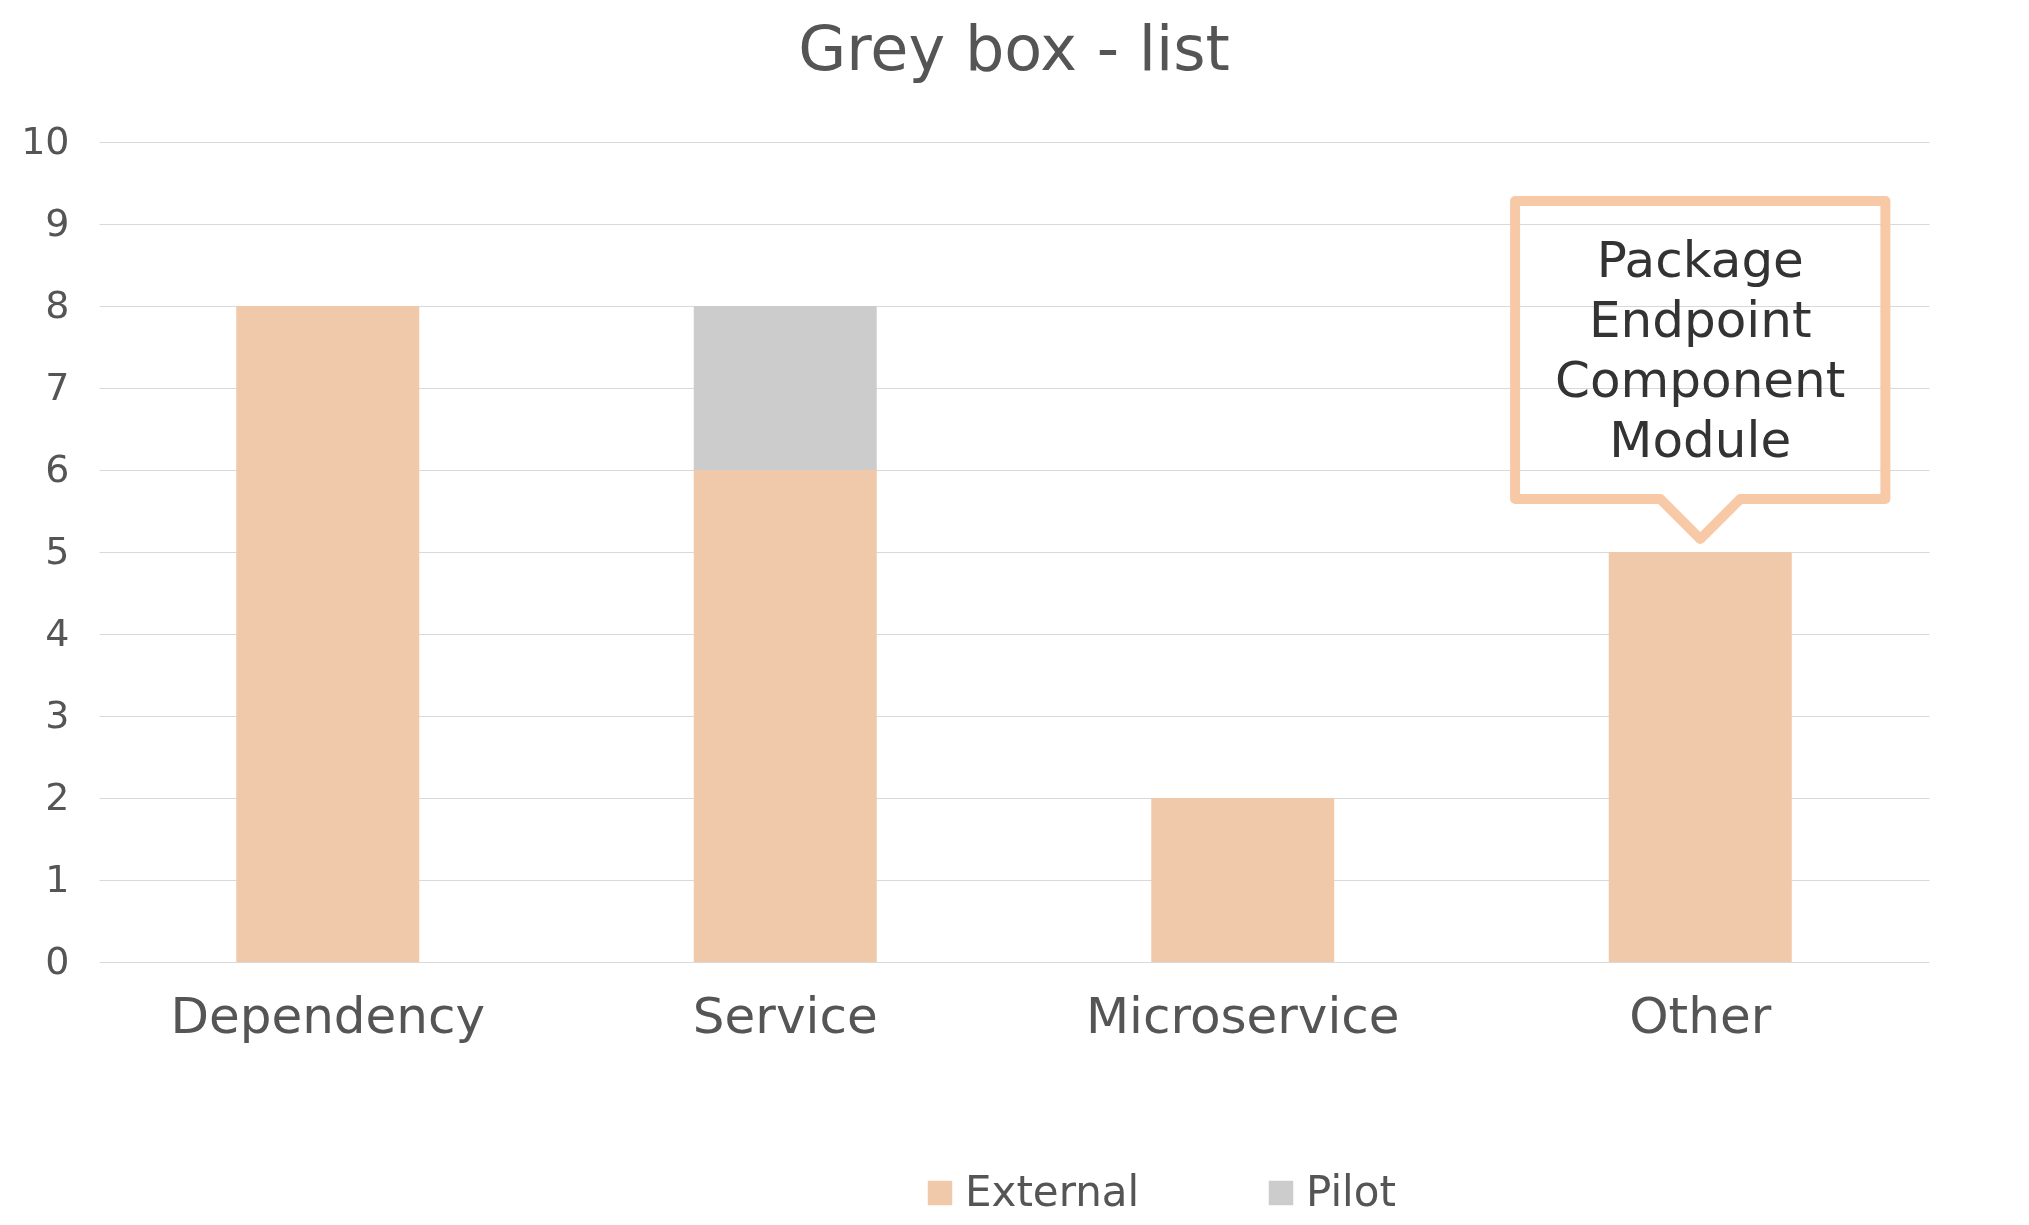 The image size is (2029, 1225). What do you see at coordinates (57, 550) in the screenshot?
I see `y-tick-label: 5` at bounding box center [57, 550].